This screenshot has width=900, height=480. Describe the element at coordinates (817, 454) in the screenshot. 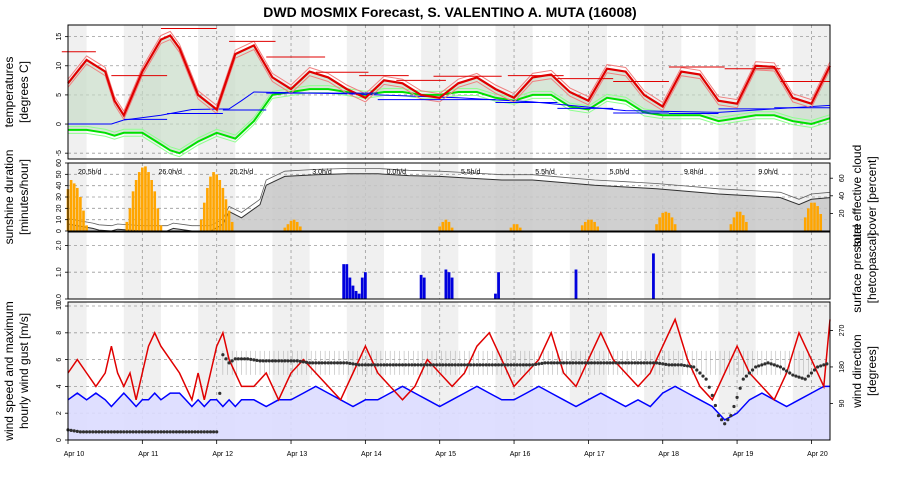

I see `date-tick-label: Apr 20` at that location.